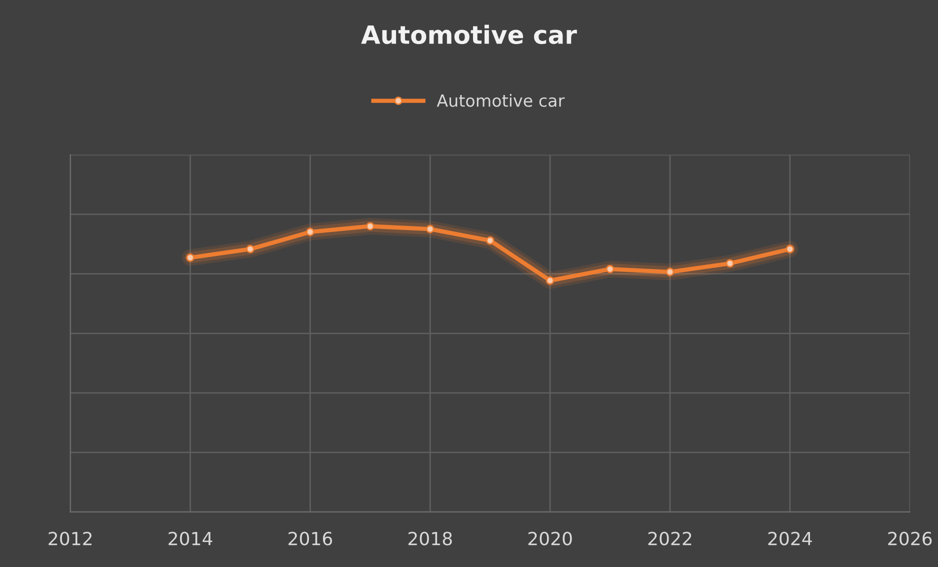  I want to click on x-tick-label: 2020, so click(550, 539).